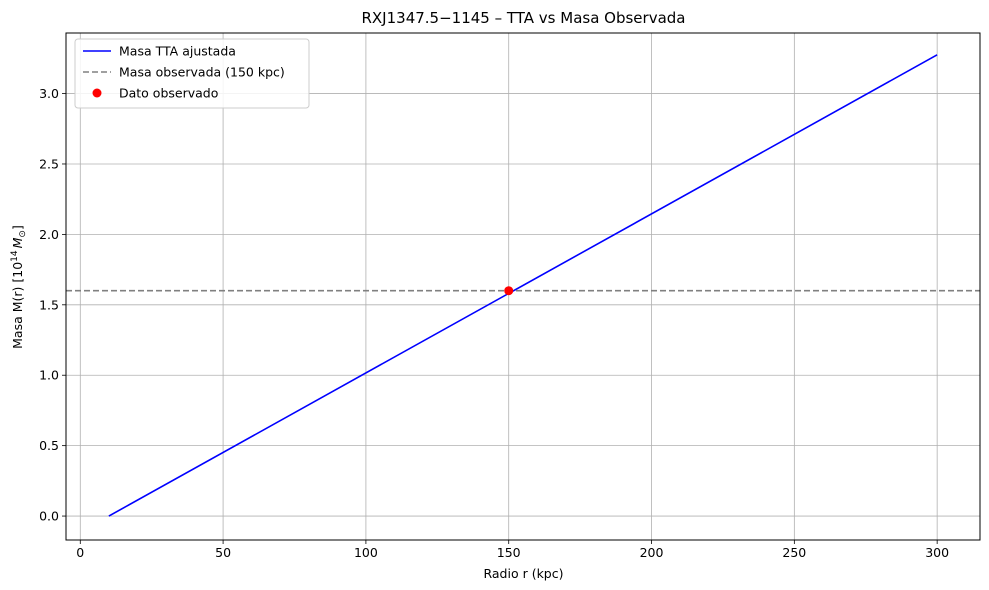 Image resolution: width=989 pixels, height=590 pixels. What do you see at coordinates (509, 291) in the screenshot?
I see `data-point-observado` at bounding box center [509, 291].